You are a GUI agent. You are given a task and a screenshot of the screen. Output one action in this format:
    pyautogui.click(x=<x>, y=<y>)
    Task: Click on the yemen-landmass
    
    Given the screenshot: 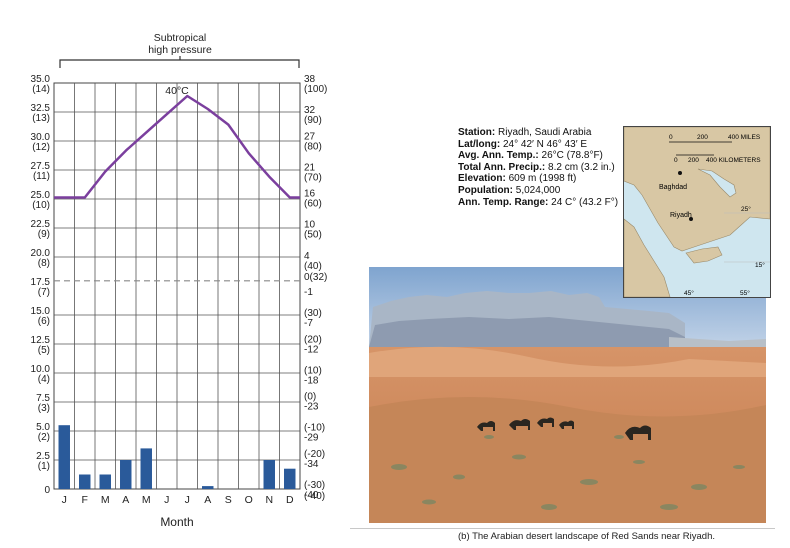 What is the action you would take?
    pyautogui.click(x=704, y=255)
    